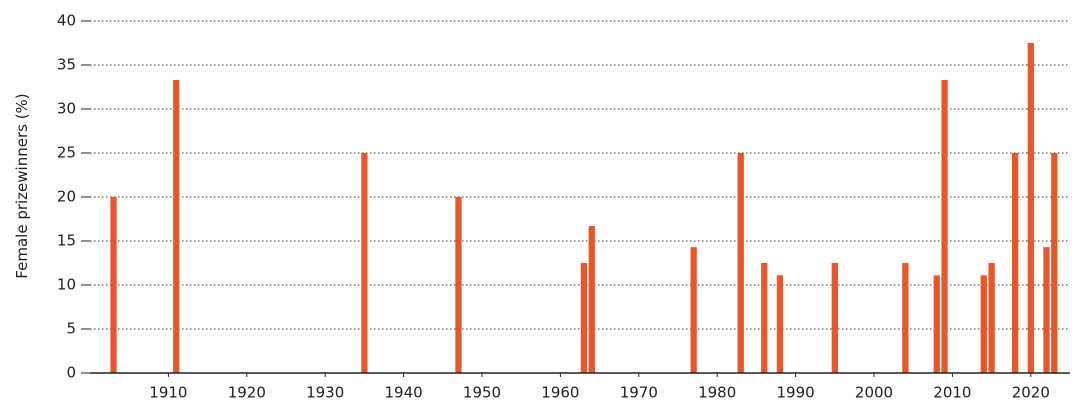 The width and height of the screenshot is (1080, 413). I want to click on x-tick-label: 1940, so click(404, 393).